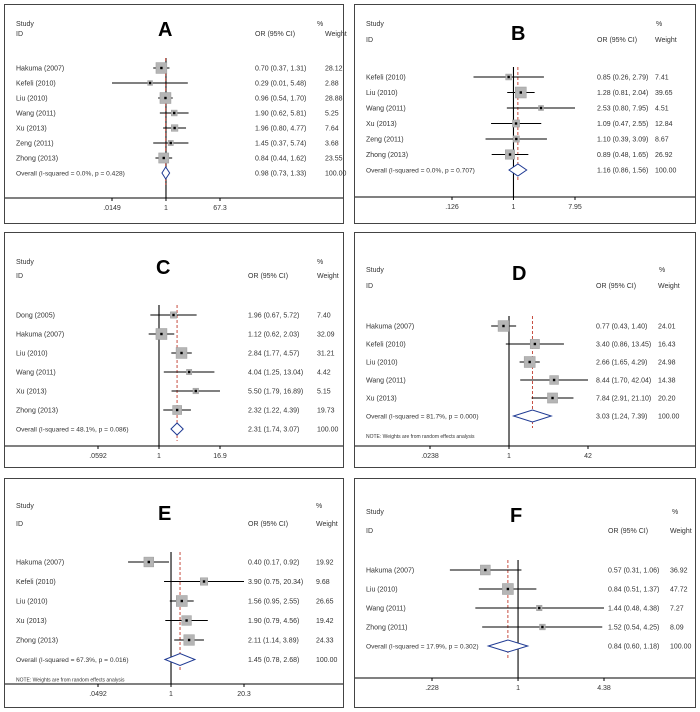 The image size is (700, 712). What do you see at coordinates (662, 78) in the screenshot?
I see `study-weight: 7.41` at bounding box center [662, 78].